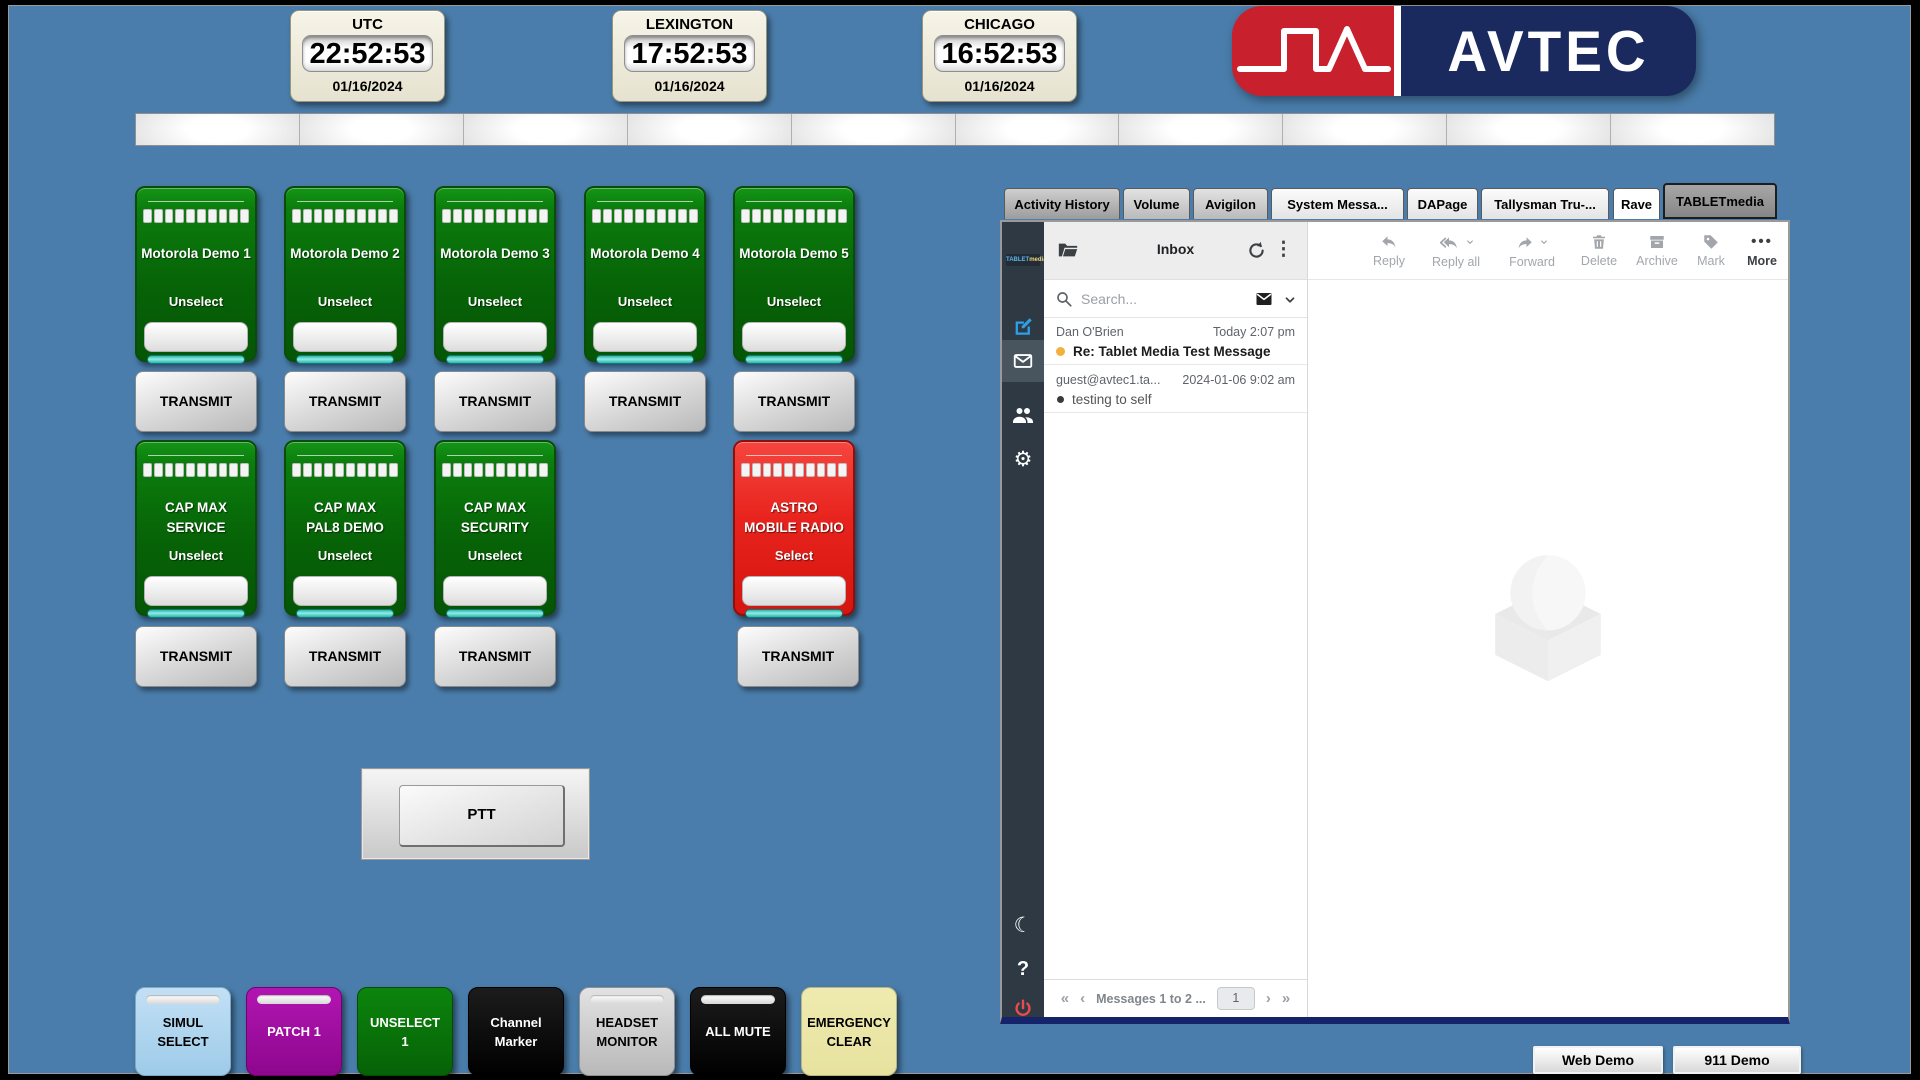 The image size is (1920, 1080). I want to click on transmit-button-2: TRANSMIT, so click(345, 401).